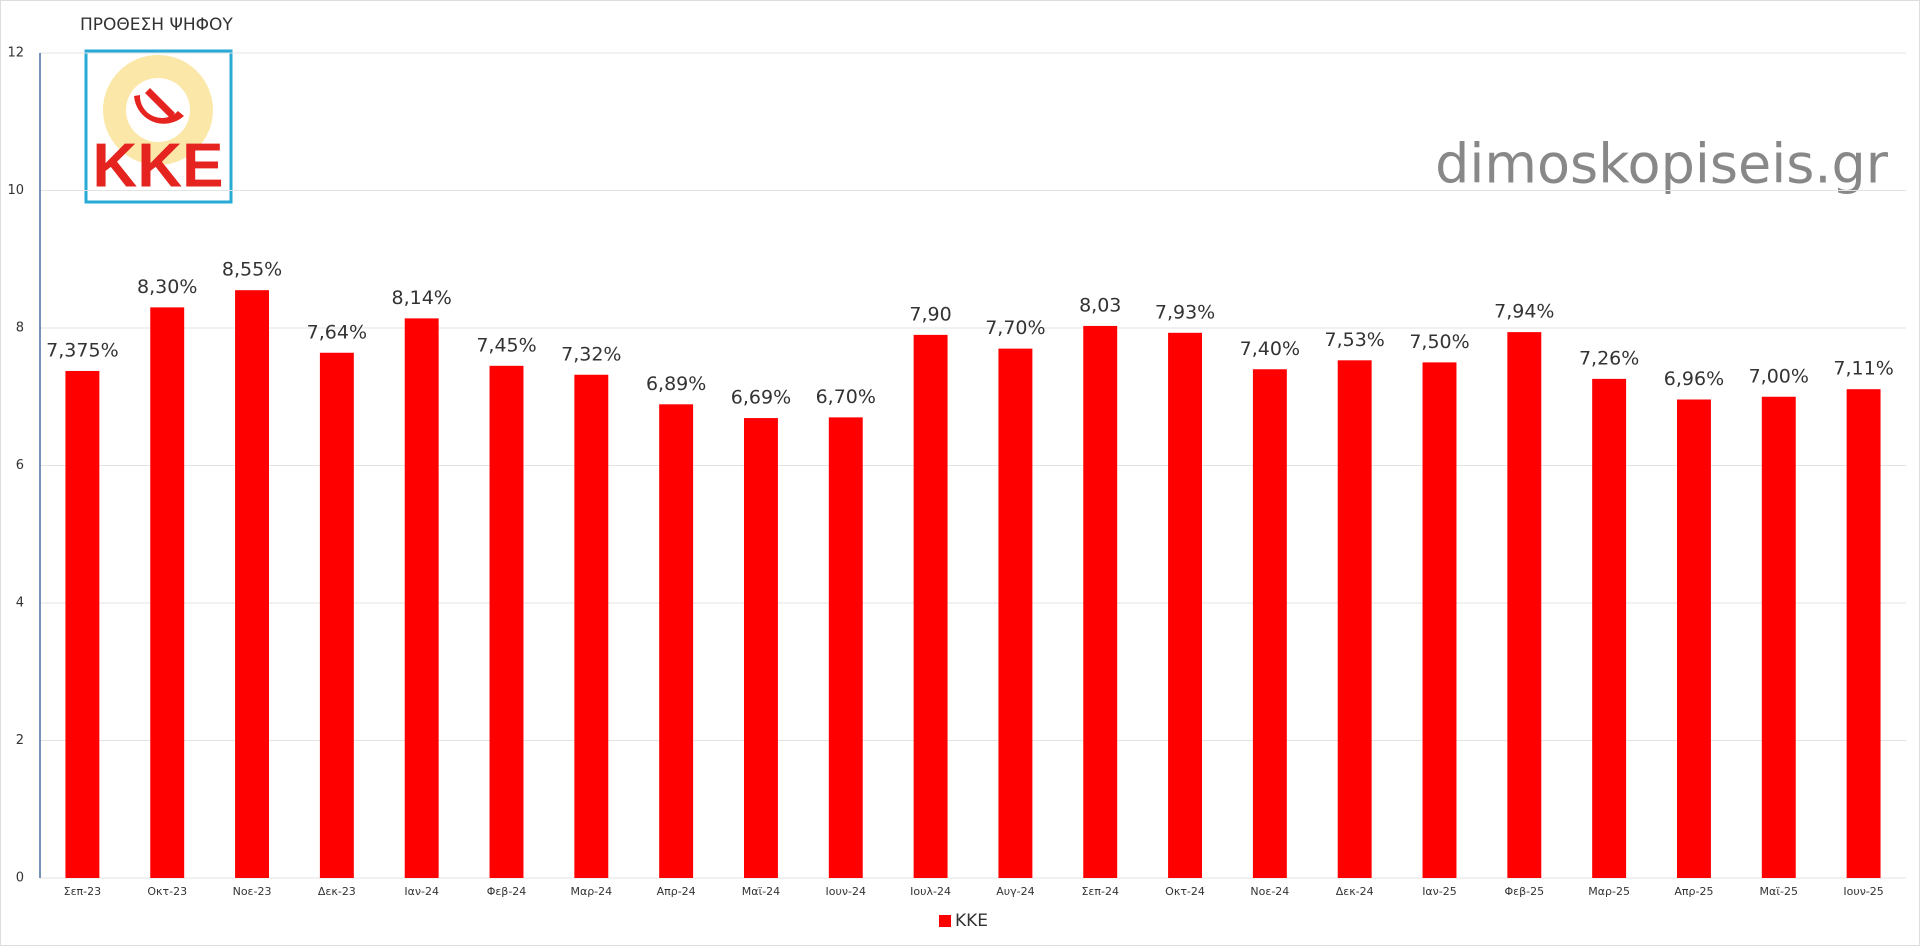 This screenshot has width=1920, height=946. What do you see at coordinates (846, 891) in the screenshot?
I see `x-tick-label: Ιουν-24` at bounding box center [846, 891].